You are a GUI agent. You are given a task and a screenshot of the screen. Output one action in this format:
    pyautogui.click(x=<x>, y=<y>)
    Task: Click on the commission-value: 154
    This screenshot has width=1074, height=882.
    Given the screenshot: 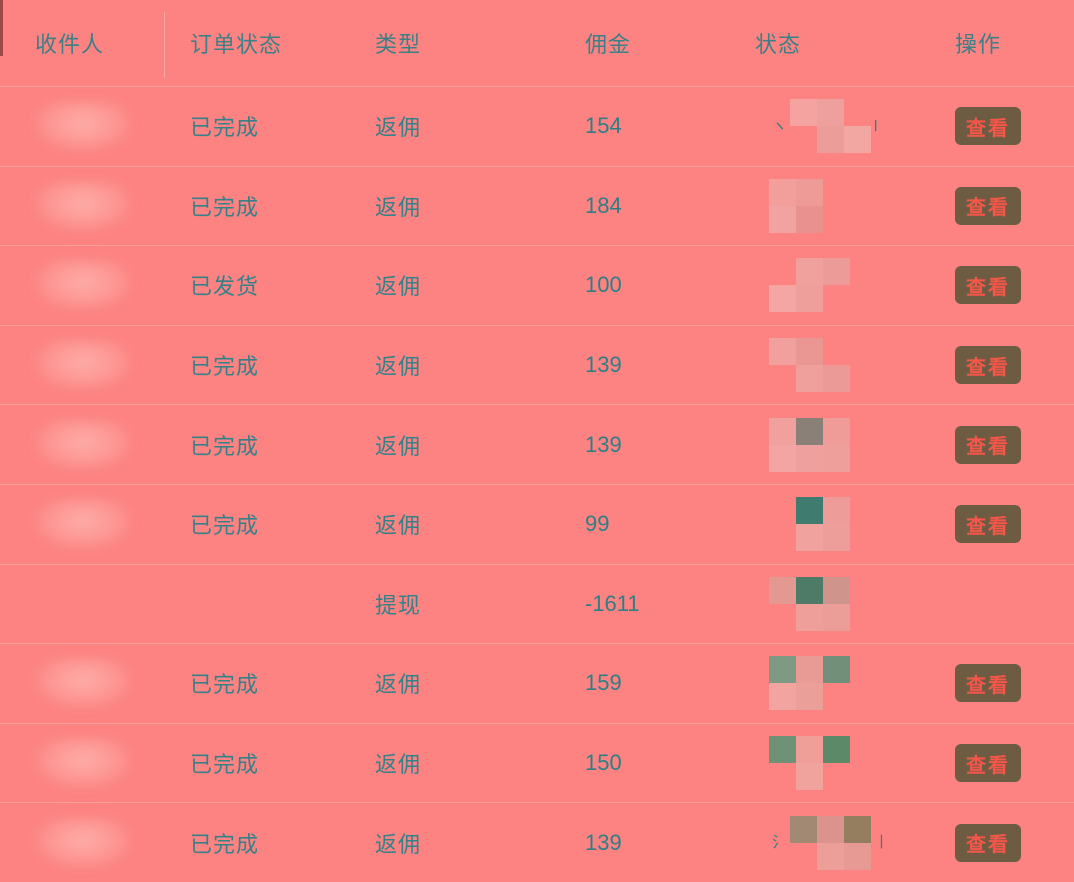 What is the action you would take?
    pyautogui.click(x=603, y=126)
    